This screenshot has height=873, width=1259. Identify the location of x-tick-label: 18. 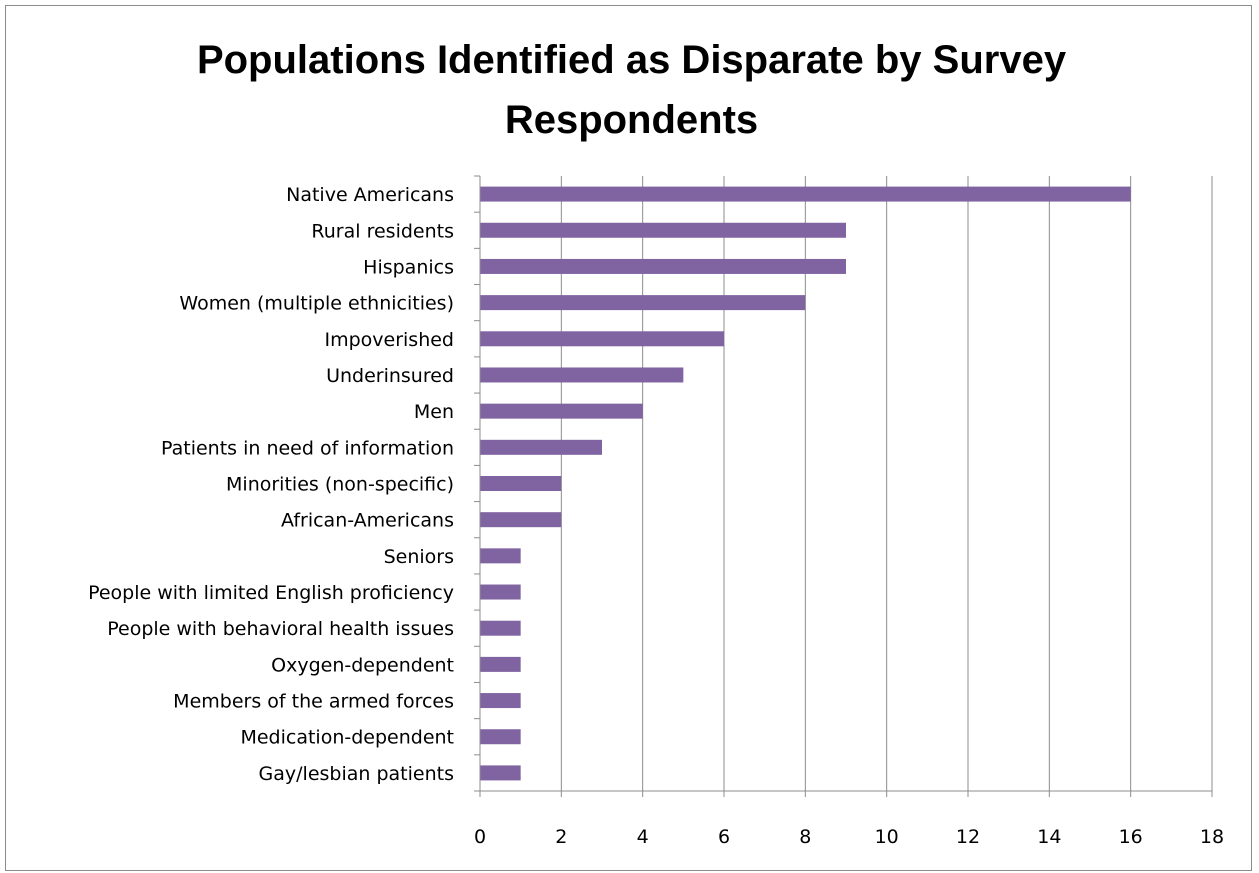
(1212, 837).